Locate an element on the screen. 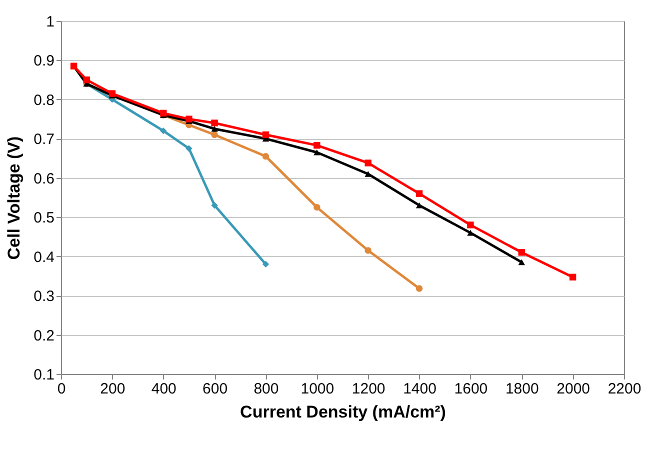 The width and height of the screenshot is (670, 452). x-tick-label: 600 is located at coordinates (215, 389).